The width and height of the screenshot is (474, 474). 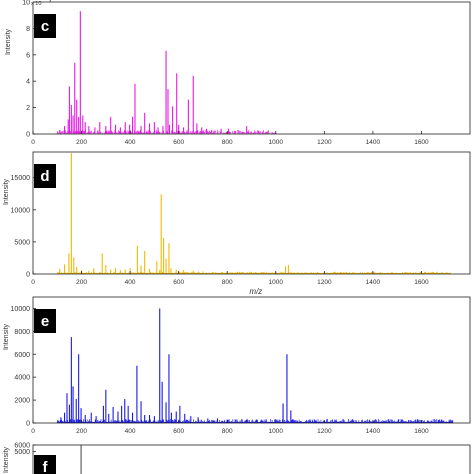 I want to click on panel-letter: d, so click(x=44, y=176).